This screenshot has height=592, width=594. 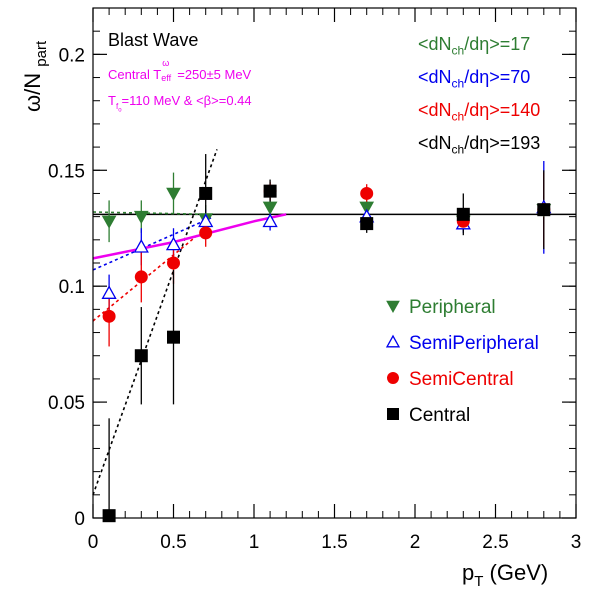 I want to click on multiplicity-label: <dNch/dη>=140, so click(x=479, y=112).